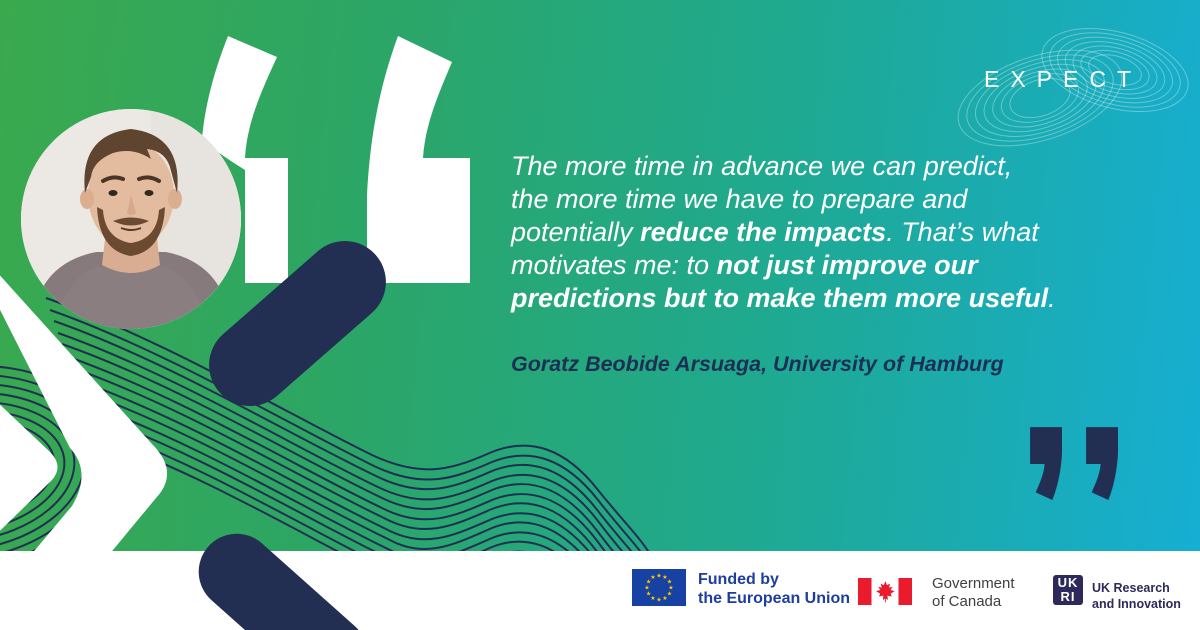 The image size is (1200, 630). What do you see at coordinates (775, 248) in the screenshot?
I see `quote-segment: . That’s what motivates me: to` at bounding box center [775, 248].